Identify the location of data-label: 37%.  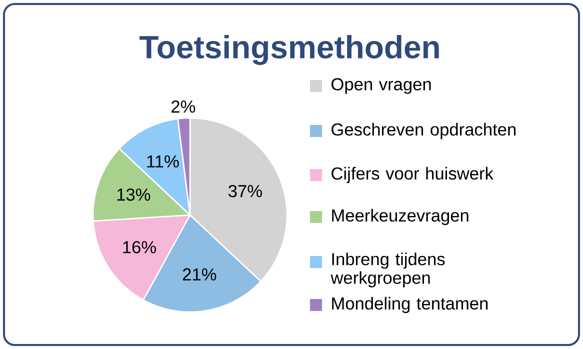
(245, 191).